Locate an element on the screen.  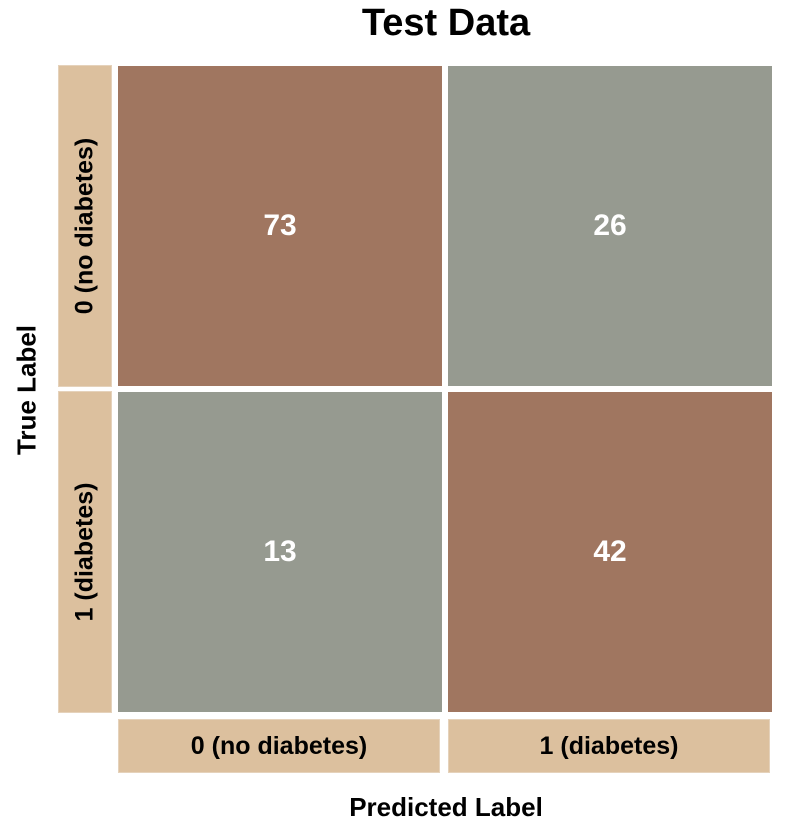
y-tick-strip-0: 0 (no diabetes) is located at coordinates (85, 226).